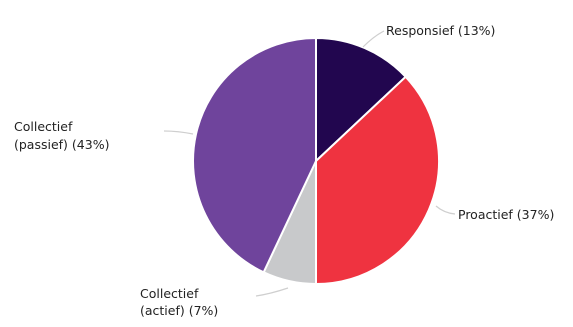 The width and height of the screenshot is (573, 327). What do you see at coordinates (377, 180) in the screenshot?
I see `pie-slice-proactief` at bounding box center [377, 180].